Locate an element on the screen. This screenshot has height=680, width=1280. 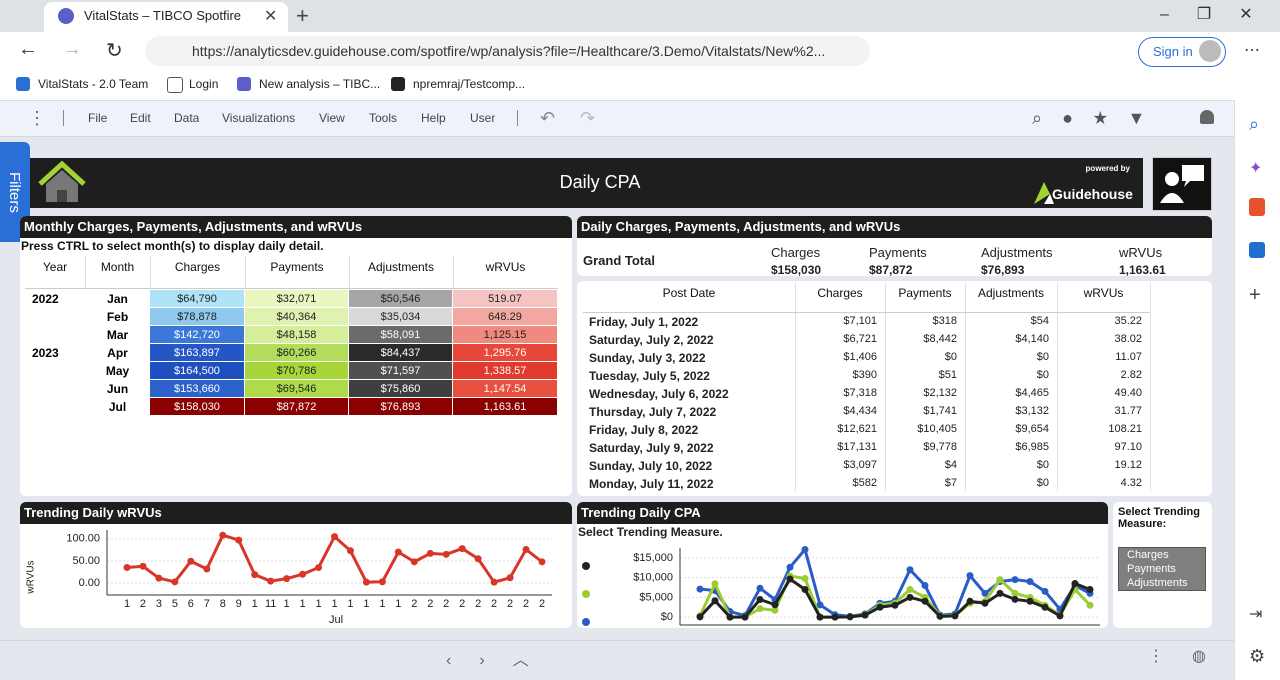
help-icon is located at coordinates (1181, 183).